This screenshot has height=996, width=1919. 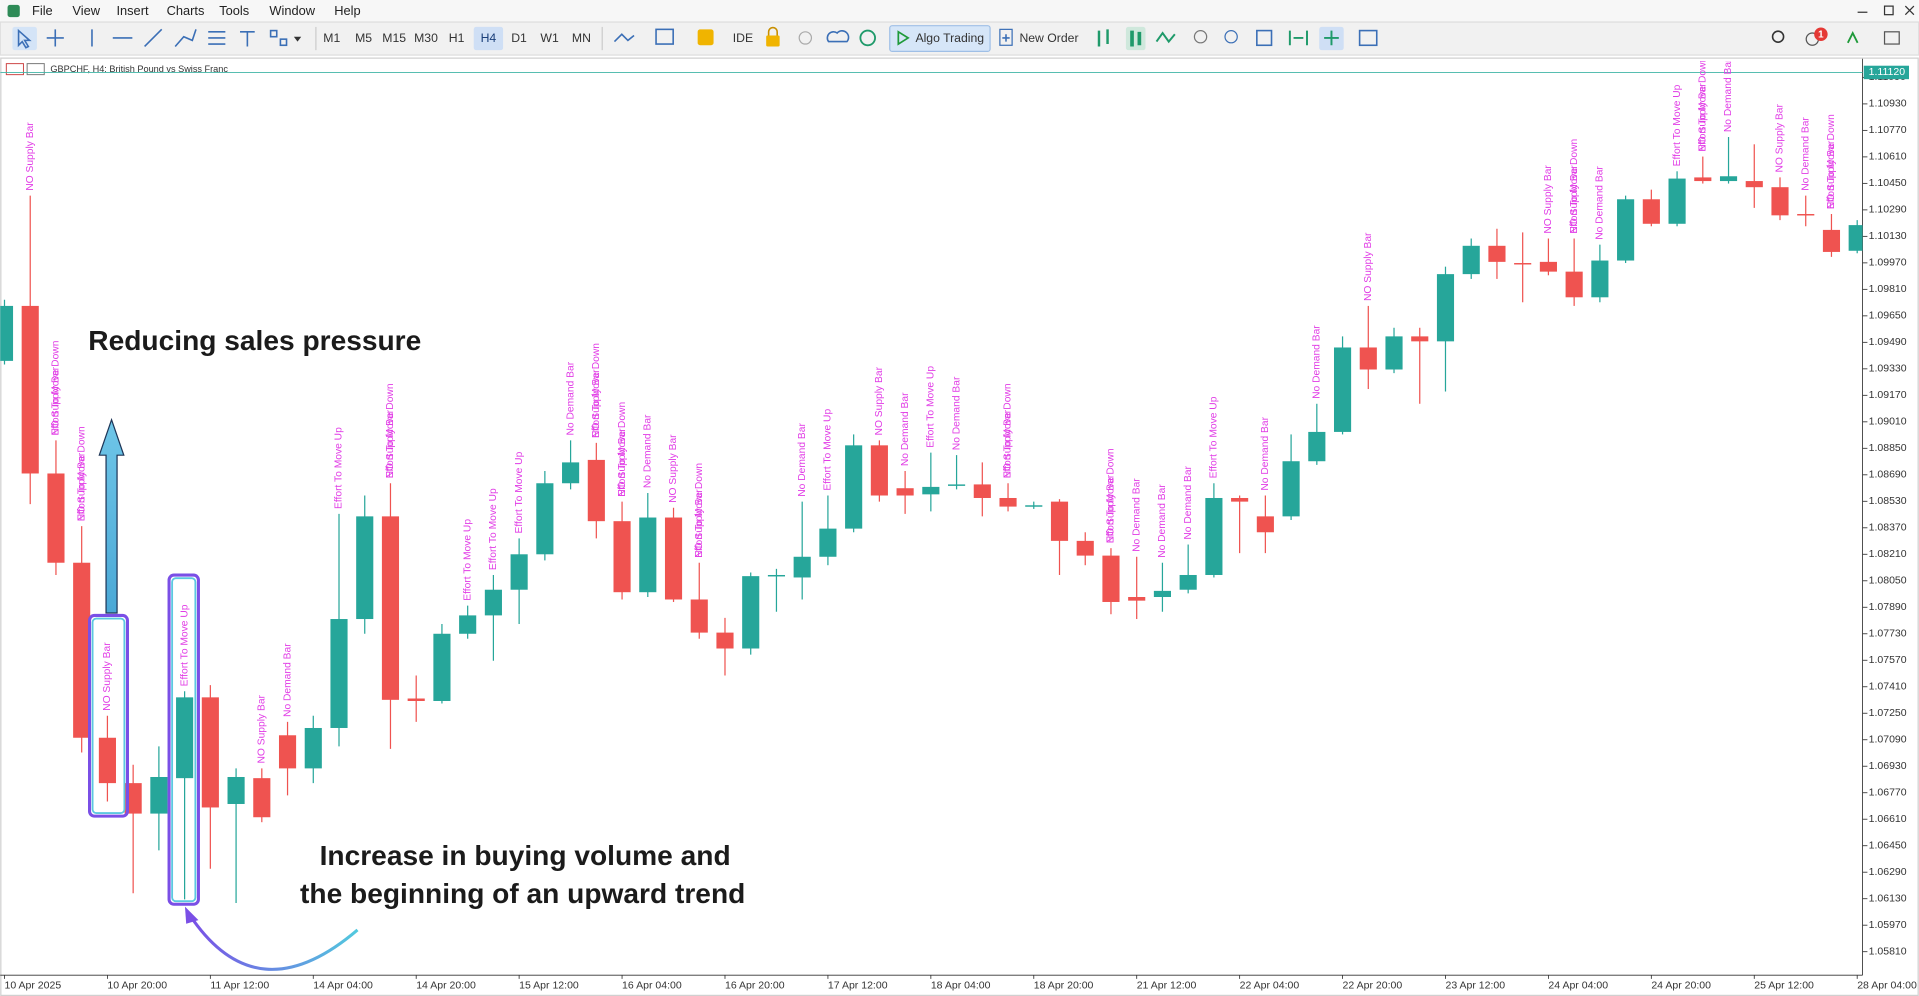 What do you see at coordinates (1048, 38) in the screenshot?
I see `new-order-label: New Order` at bounding box center [1048, 38].